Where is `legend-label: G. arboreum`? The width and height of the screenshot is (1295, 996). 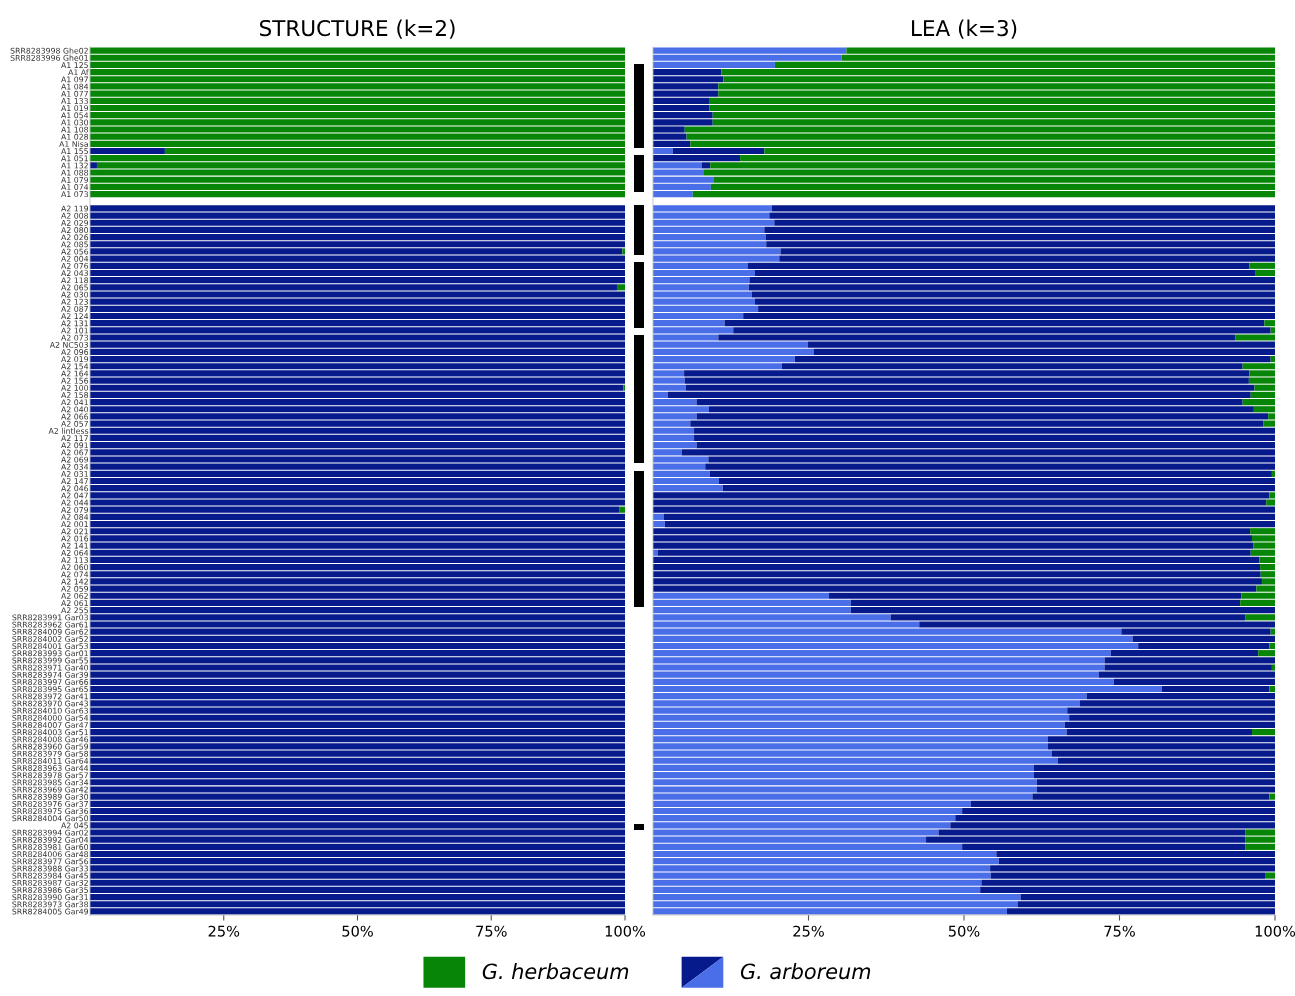 legend-label: G. arboreum is located at coordinates (805, 971).